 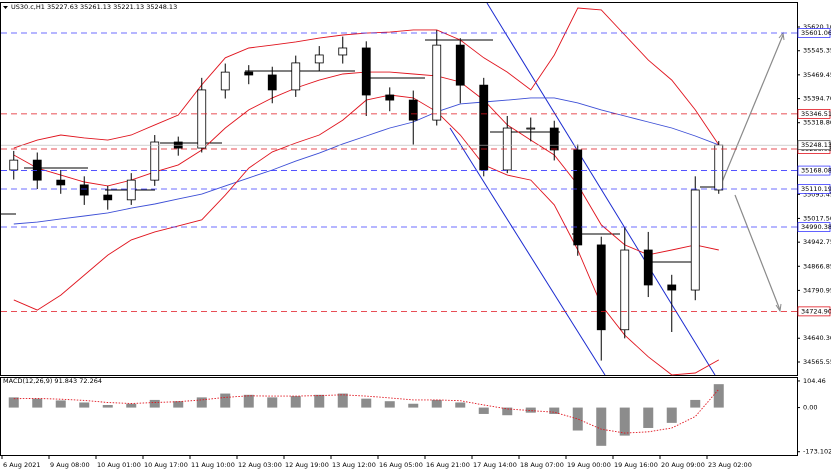 What do you see at coordinates (307, 465) in the screenshot?
I see `x-tick-label: 12 Aug 19:00` at bounding box center [307, 465].